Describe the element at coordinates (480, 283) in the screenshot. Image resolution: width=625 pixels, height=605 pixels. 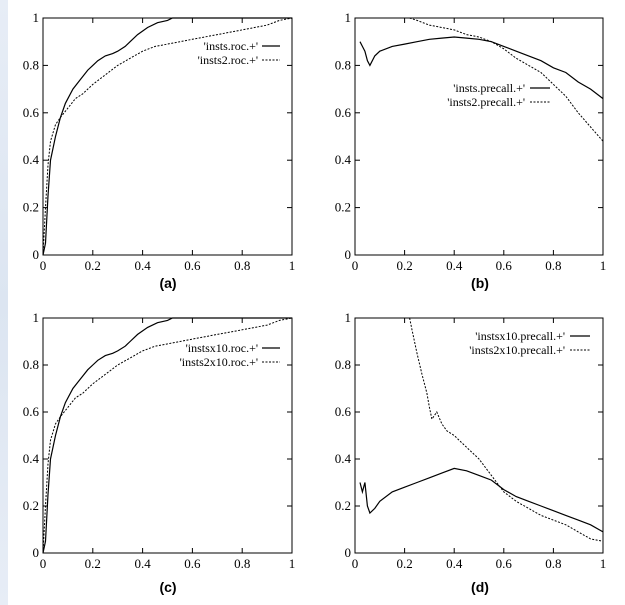
I see `panel-caption: (b)` at that location.